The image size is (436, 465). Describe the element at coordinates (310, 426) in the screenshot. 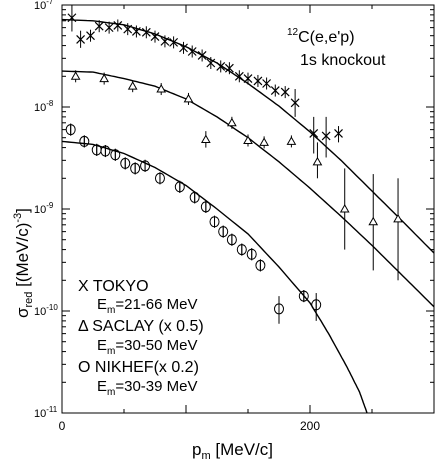

I see `x-tick-label: 200` at that location.